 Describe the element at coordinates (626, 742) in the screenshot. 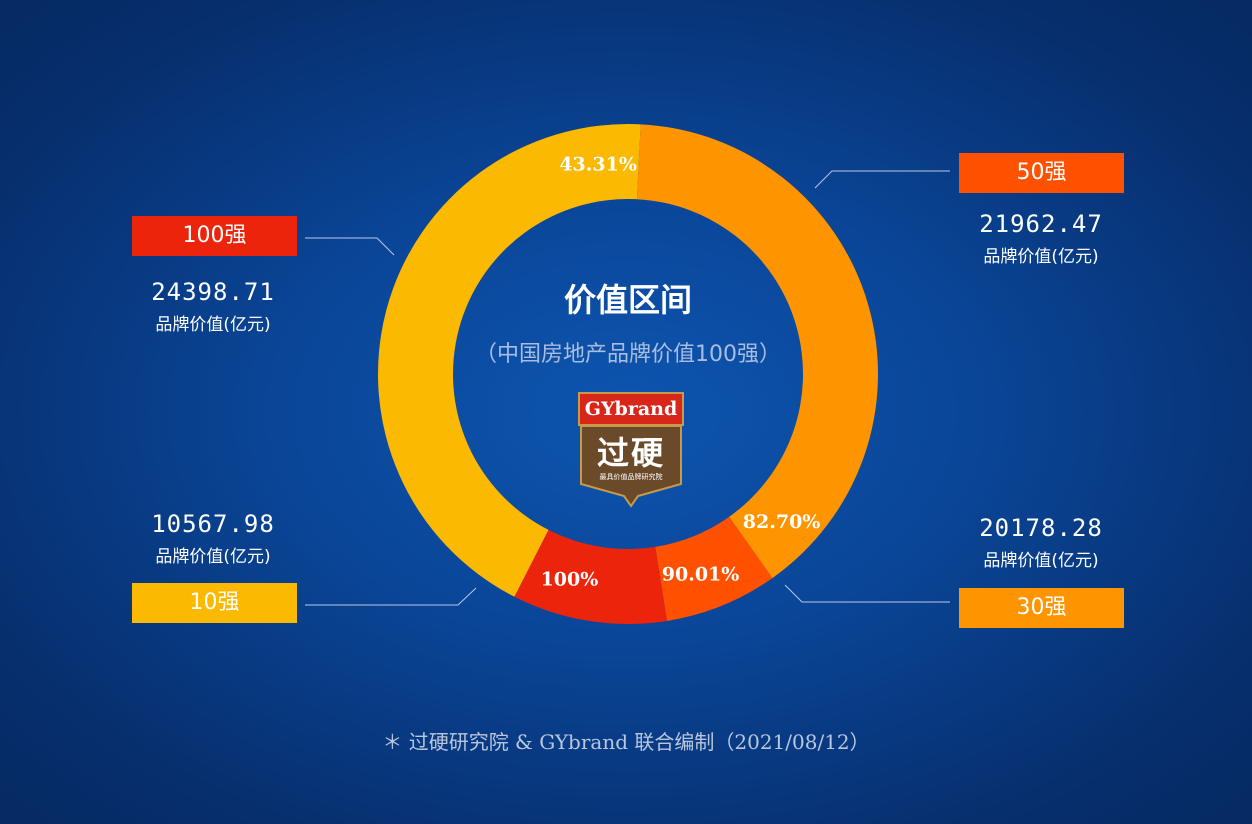

I see `footer-credit: ＊ 过硬研究院 & GYbrand 联合编制（2021/08/12）` at that location.